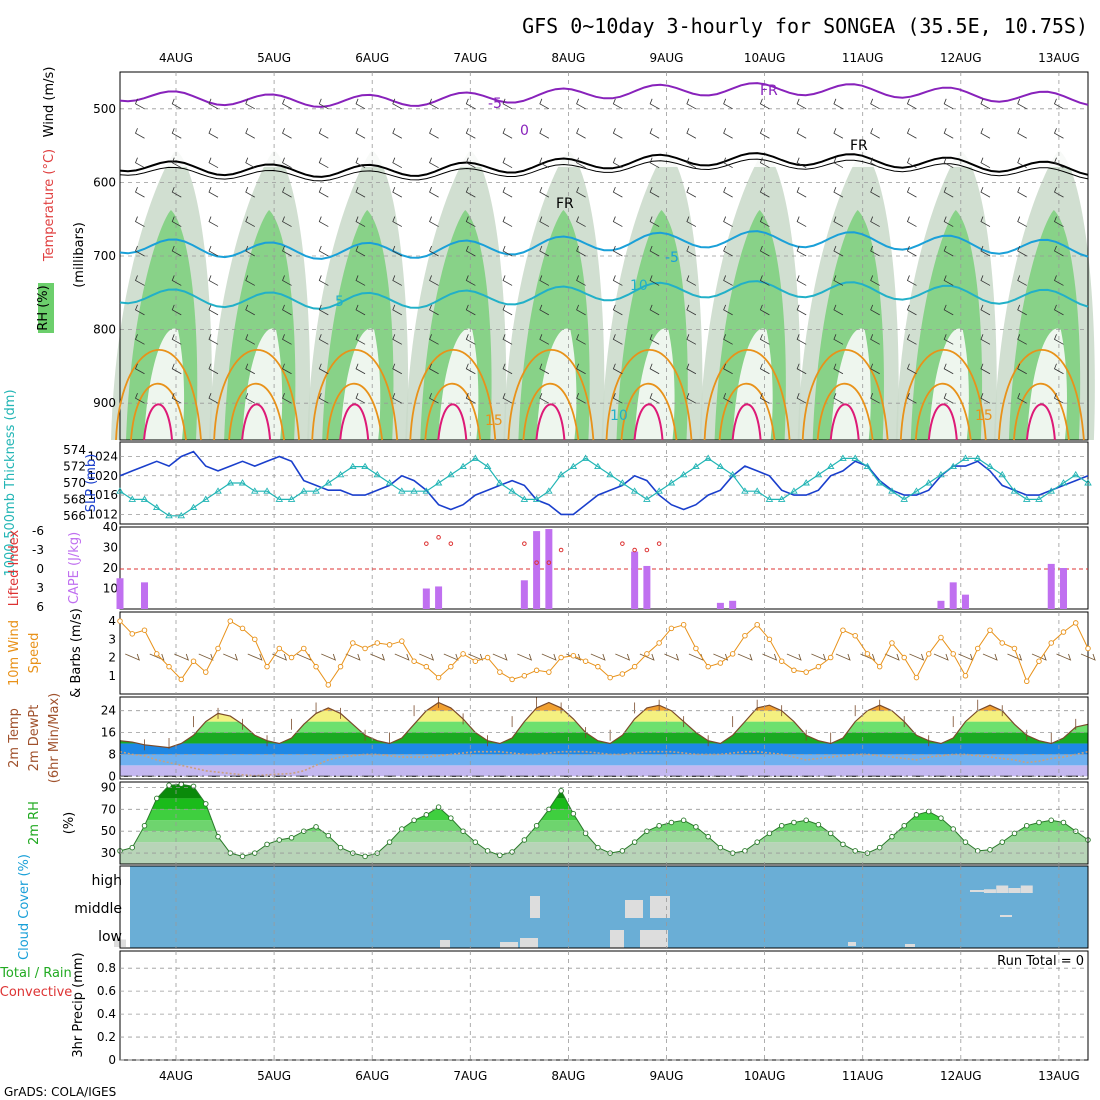  Describe the element at coordinates (604, 823) in the screenshot. I see `rh2m-frame` at that location.